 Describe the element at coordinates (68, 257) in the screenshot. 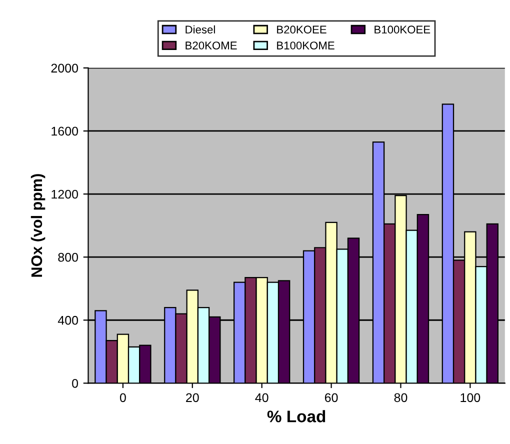

I see `y-tick-label: 800` at that location.